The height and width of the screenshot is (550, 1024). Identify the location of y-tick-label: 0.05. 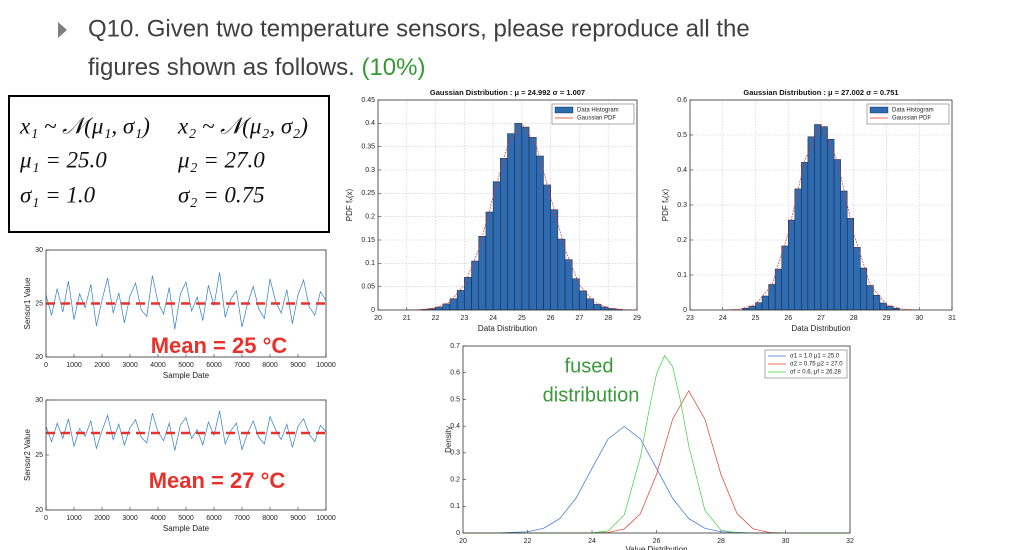
(368, 287).